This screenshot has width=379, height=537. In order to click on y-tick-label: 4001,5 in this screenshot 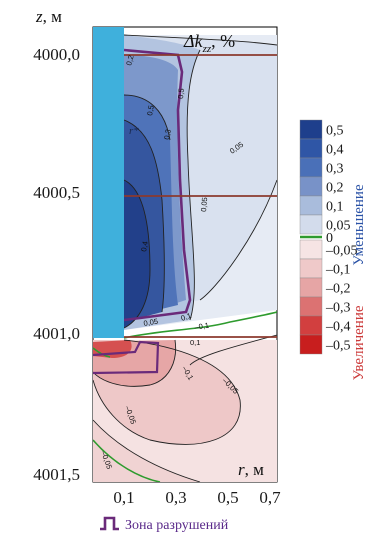, I will do `click(56, 474)`.